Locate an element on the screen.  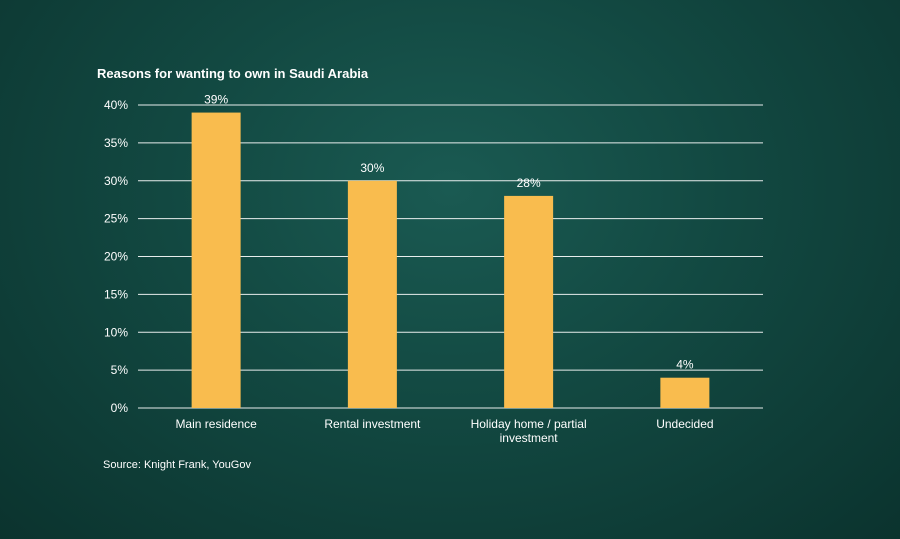
y-axis-ticks: 0% 5% 10% 15% 20% 25% 30% 35% 40% is located at coordinates (116, 256).